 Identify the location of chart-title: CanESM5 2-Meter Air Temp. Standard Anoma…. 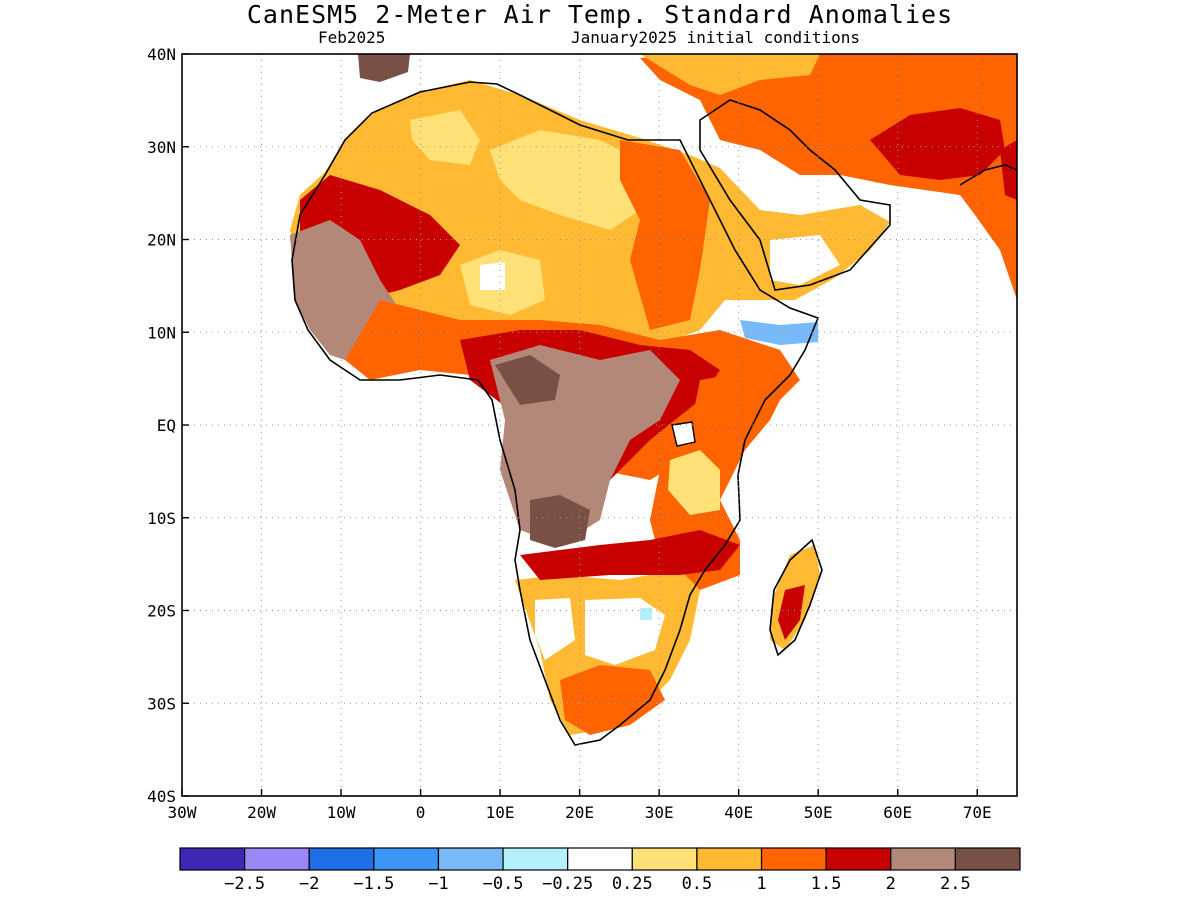
(600, 14).